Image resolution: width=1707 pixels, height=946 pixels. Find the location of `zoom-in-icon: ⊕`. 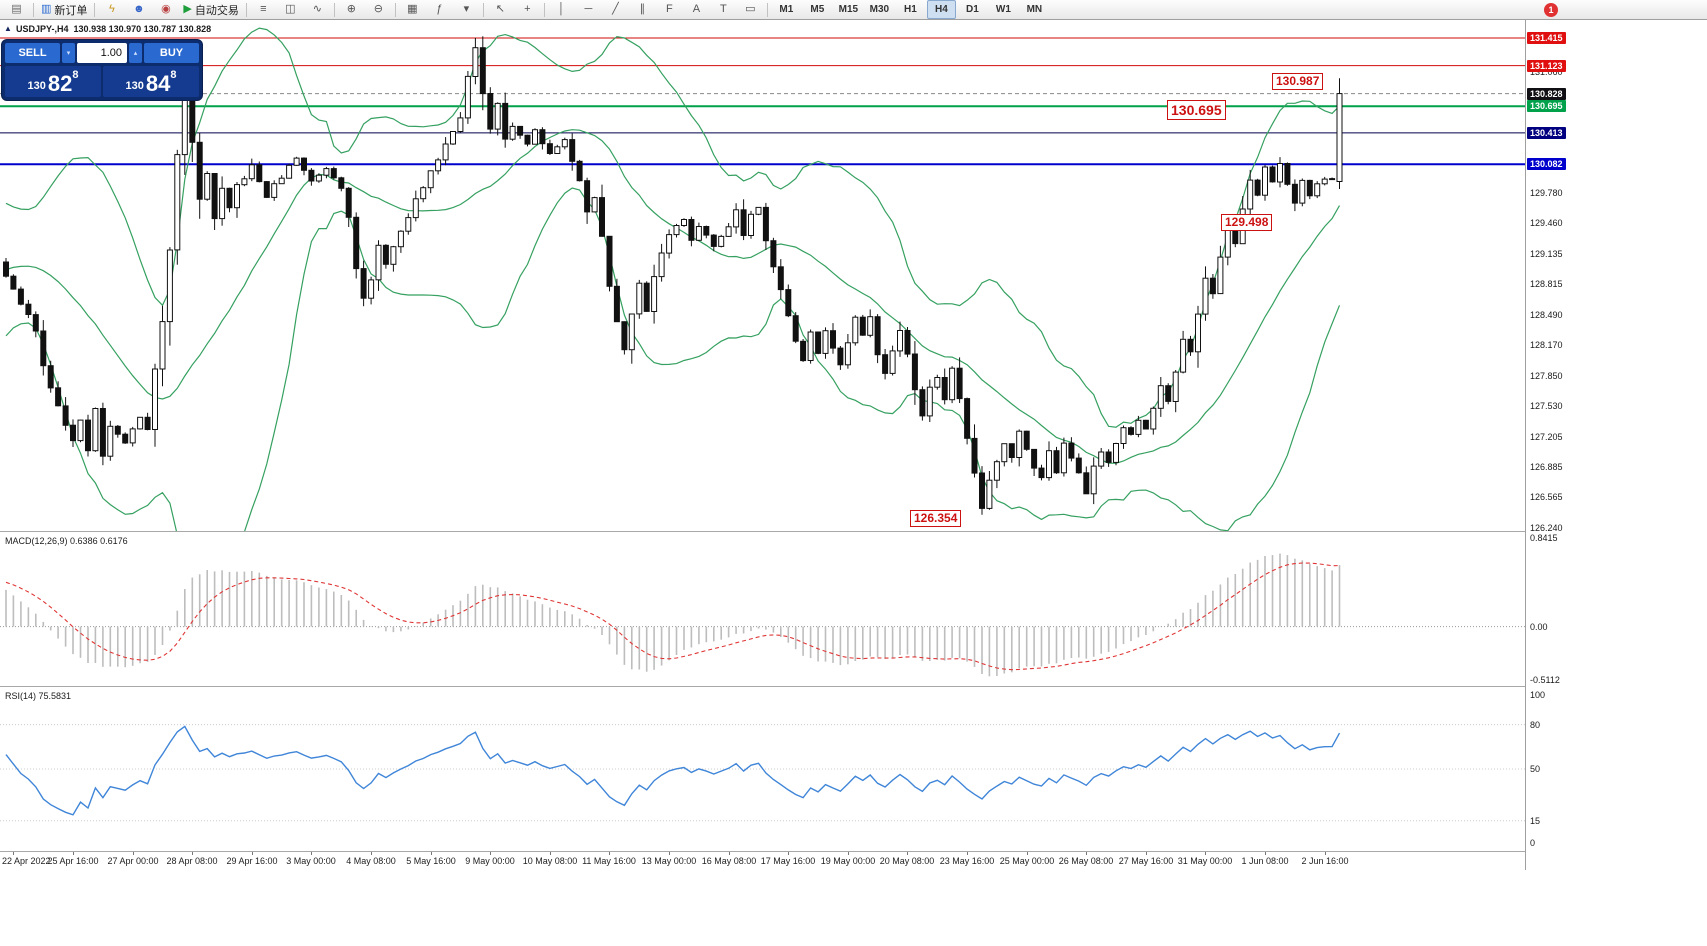

zoom-in-icon: ⊕ is located at coordinates (351, 9).